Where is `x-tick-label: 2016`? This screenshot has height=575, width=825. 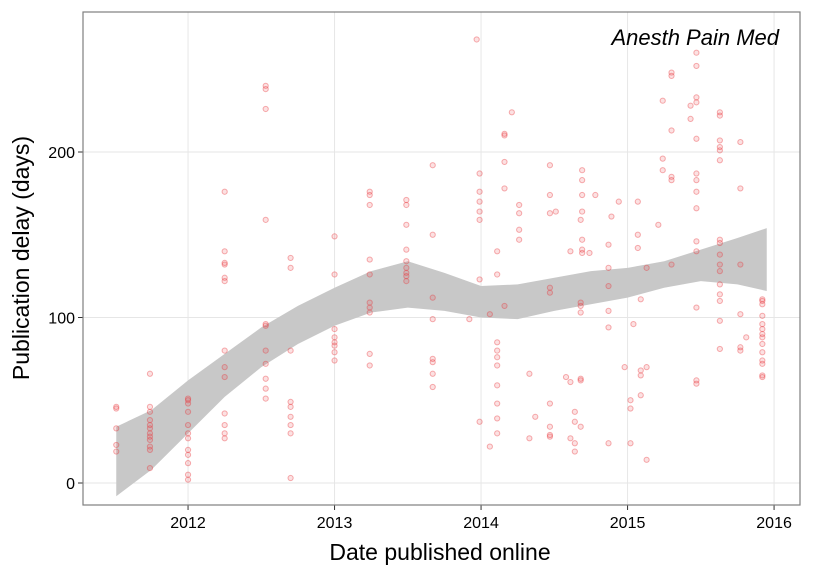 x-tick-label: 2016 is located at coordinates (774, 523).